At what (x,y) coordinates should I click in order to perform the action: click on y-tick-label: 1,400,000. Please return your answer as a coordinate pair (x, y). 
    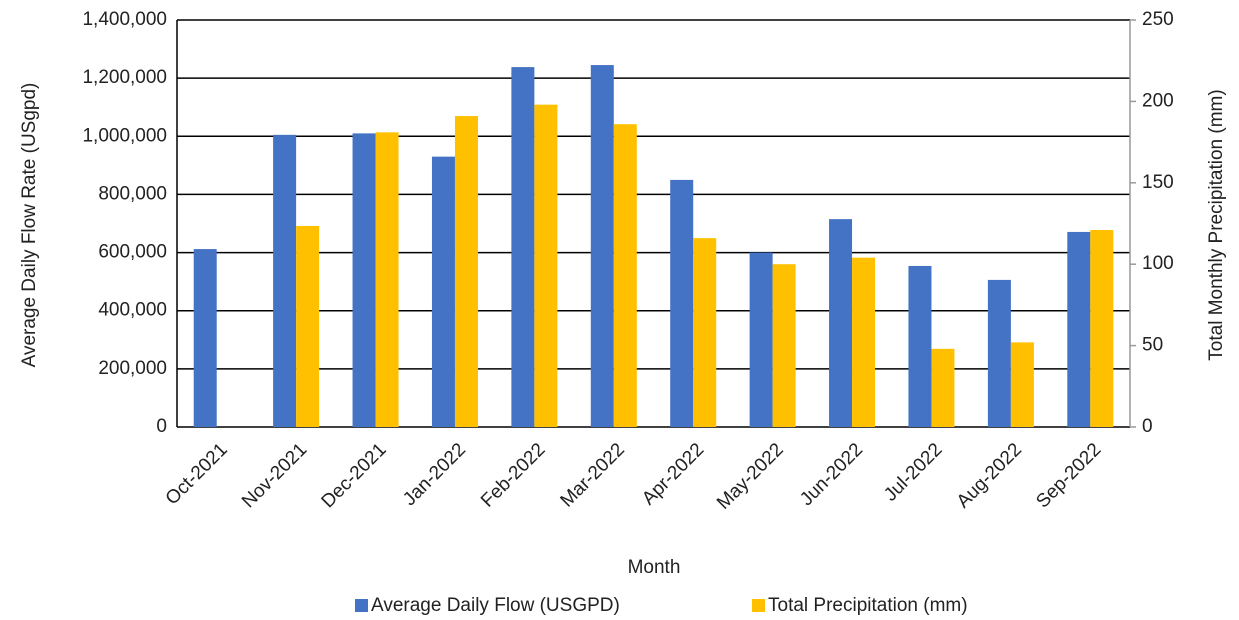
    Looking at the image, I should click on (124, 19).